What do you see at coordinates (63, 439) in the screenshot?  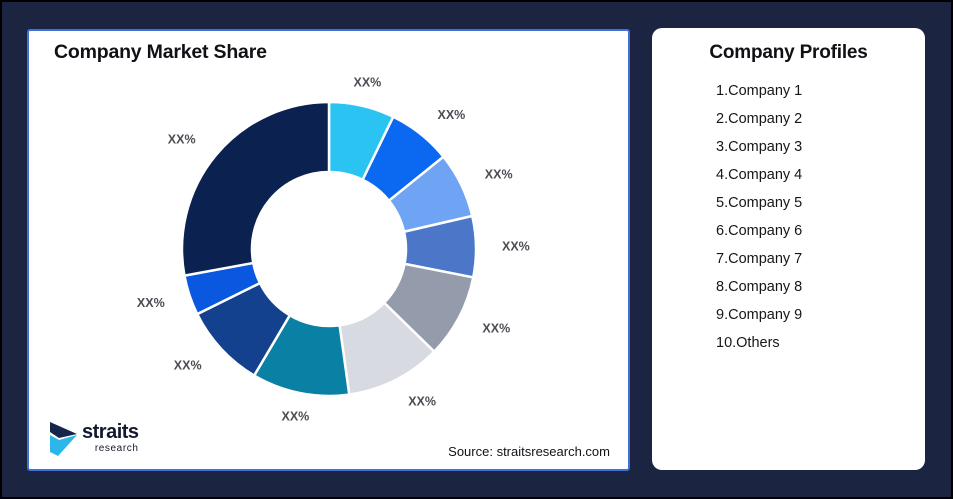 I see `straits-logo-icon` at bounding box center [63, 439].